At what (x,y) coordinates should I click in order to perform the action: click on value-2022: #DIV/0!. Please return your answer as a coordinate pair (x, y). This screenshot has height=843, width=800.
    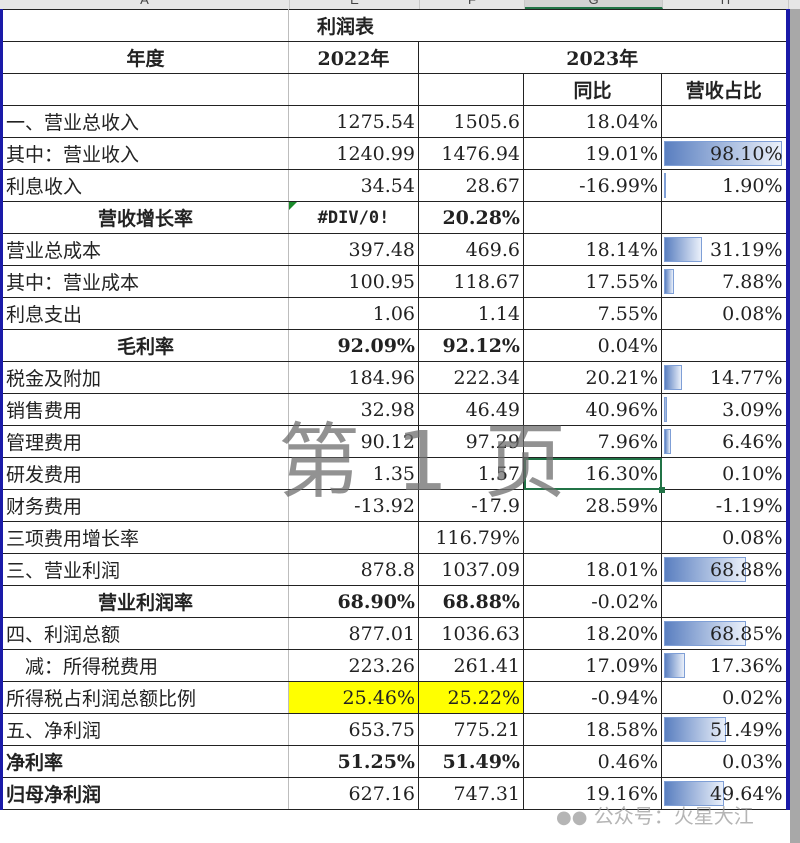
    Looking at the image, I should click on (353, 217).